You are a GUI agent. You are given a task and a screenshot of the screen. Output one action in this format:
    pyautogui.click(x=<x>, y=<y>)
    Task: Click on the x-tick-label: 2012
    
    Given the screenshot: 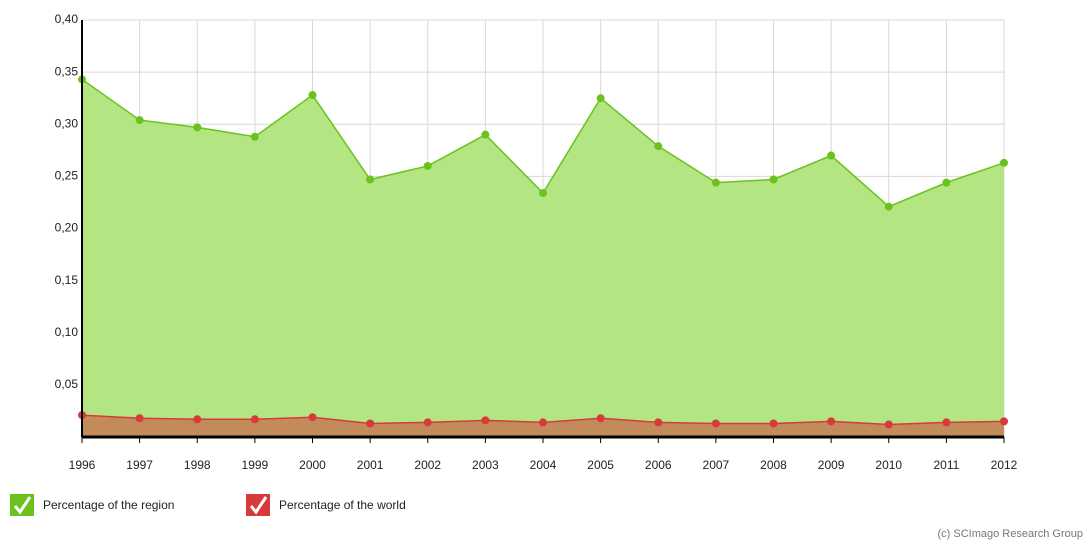 What is the action you would take?
    pyautogui.click(x=1004, y=465)
    